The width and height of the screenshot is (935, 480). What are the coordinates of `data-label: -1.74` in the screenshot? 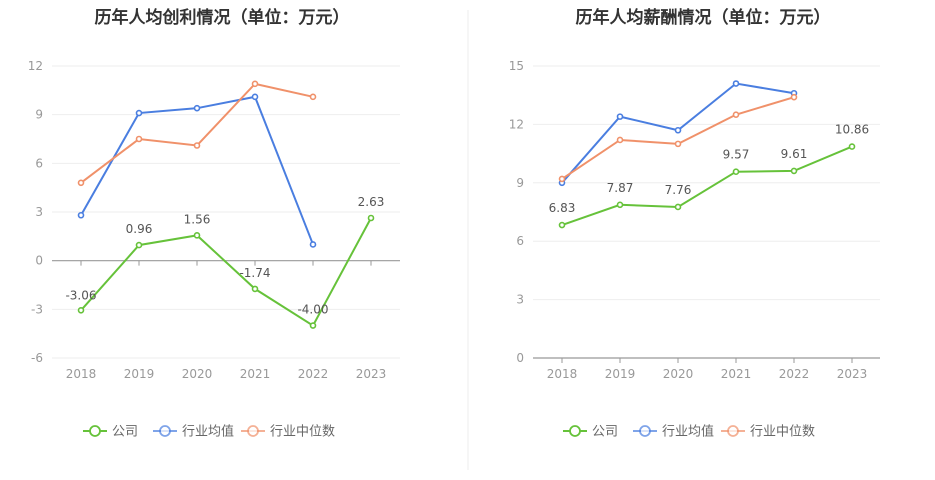 It's located at (254, 273).